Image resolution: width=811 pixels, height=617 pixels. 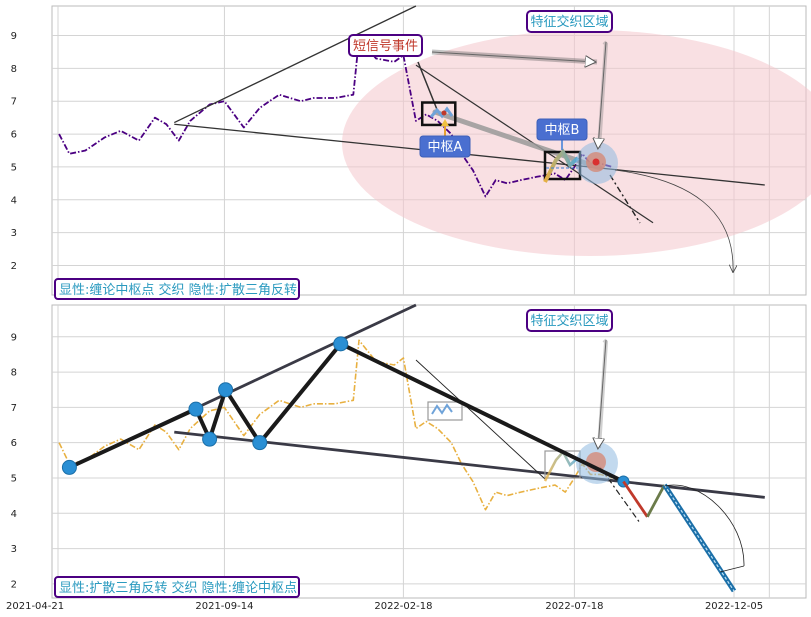 I want to click on bottom-thin-line, so click(x=480, y=419).